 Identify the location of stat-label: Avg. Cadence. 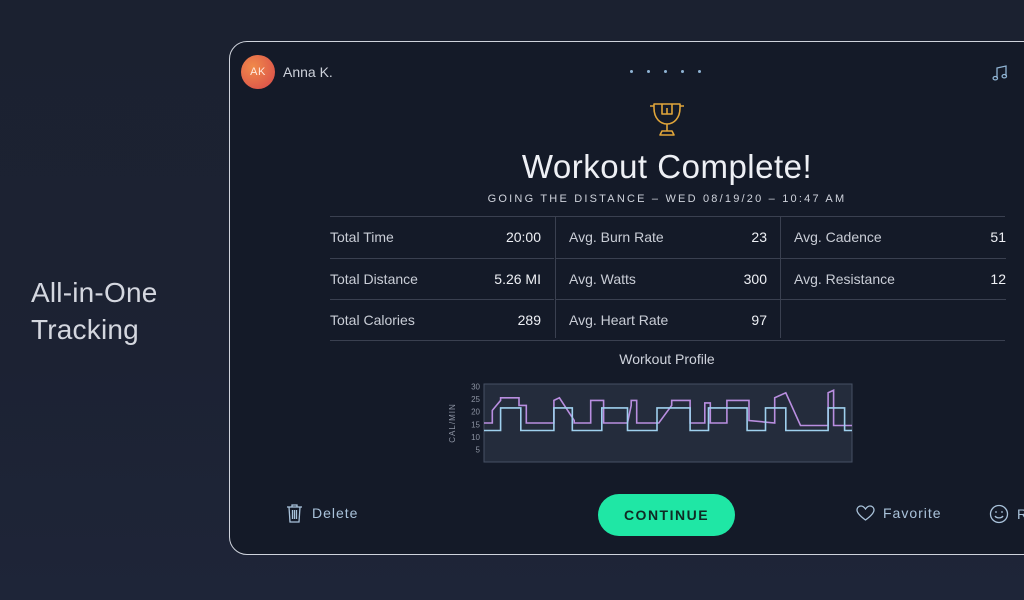
(838, 237).